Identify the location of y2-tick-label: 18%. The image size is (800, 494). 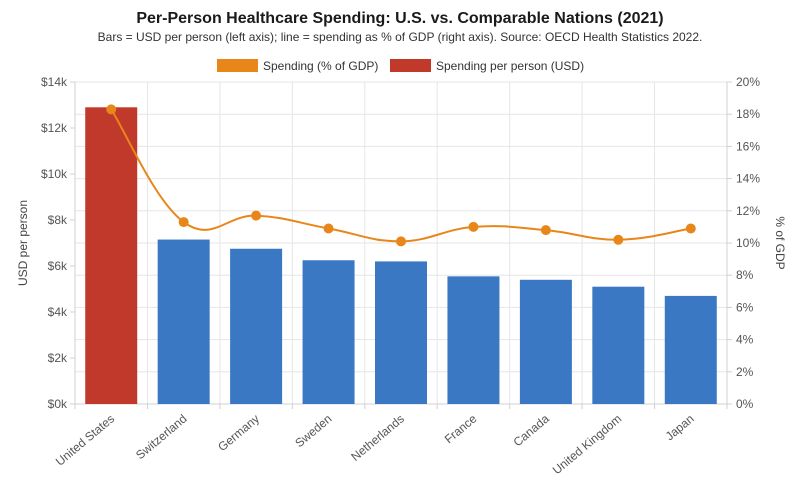
(748, 114).